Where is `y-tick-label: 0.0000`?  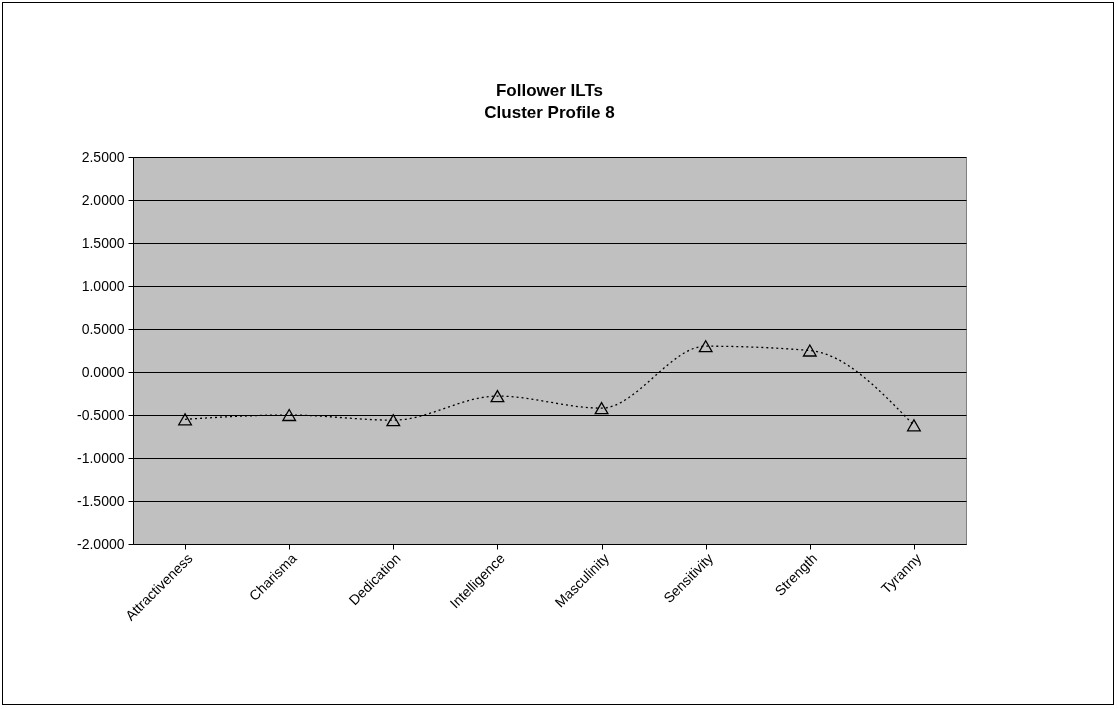 y-tick-label: 0.0000 is located at coordinates (103, 371).